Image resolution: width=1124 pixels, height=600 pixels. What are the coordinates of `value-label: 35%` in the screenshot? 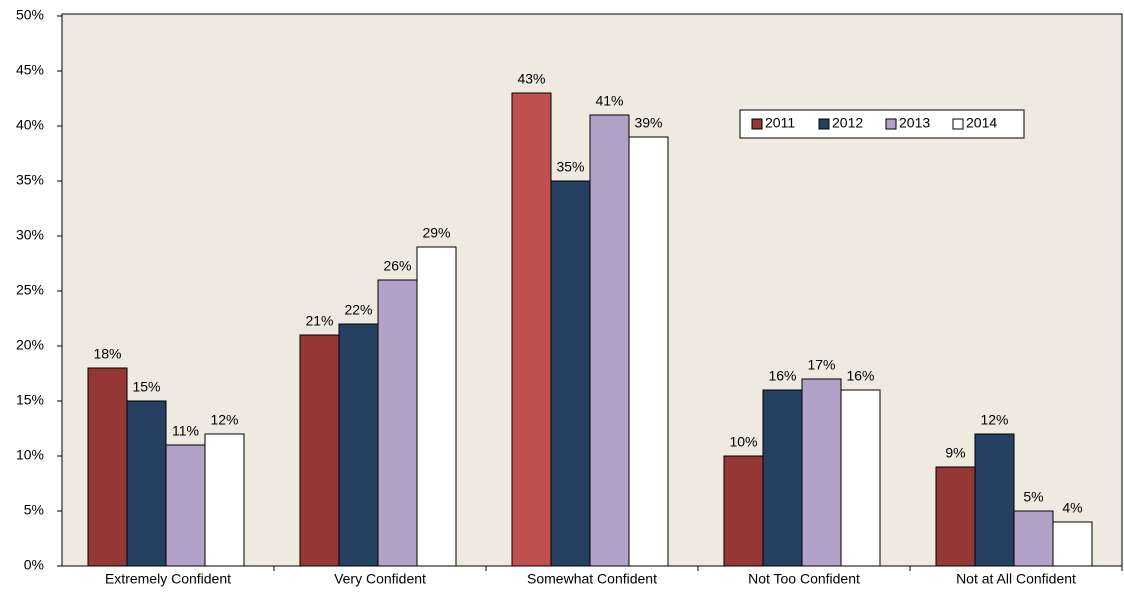 It's located at (570, 167).